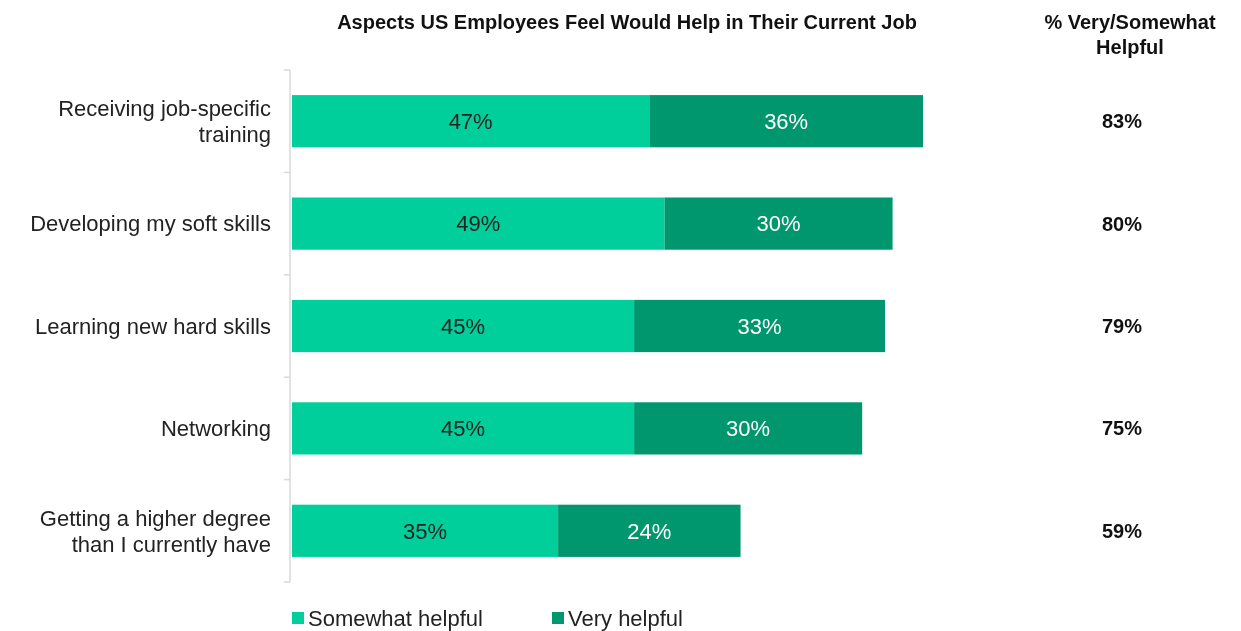 Image resolution: width=1241 pixels, height=631 pixels. Describe the element at coordinates (395, 618) in the screenshot. I see `legend-label: Somewhat helpful` at that location.